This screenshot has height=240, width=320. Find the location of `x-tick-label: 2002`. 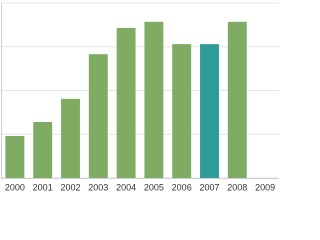

x-tick-label: 2002 is located at coordinates (70, 187).